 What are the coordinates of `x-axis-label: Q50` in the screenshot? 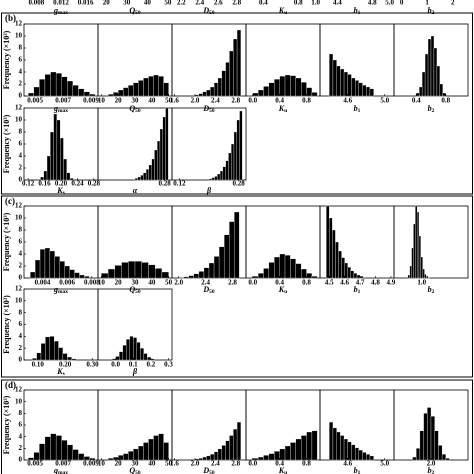 It's located at (135, 470).